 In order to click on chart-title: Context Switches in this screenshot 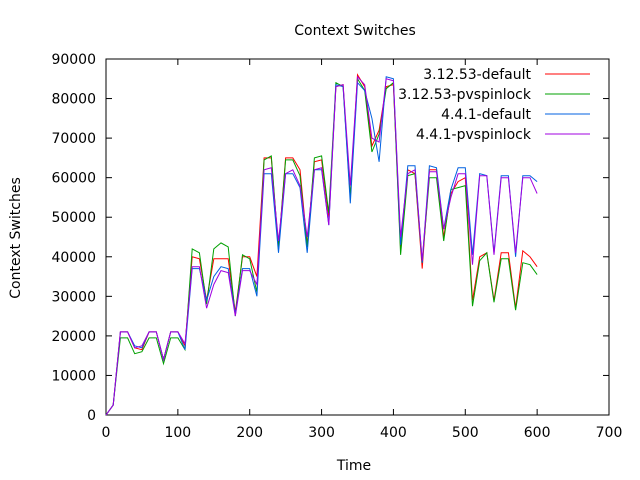, I will do `click(355, 31)`.